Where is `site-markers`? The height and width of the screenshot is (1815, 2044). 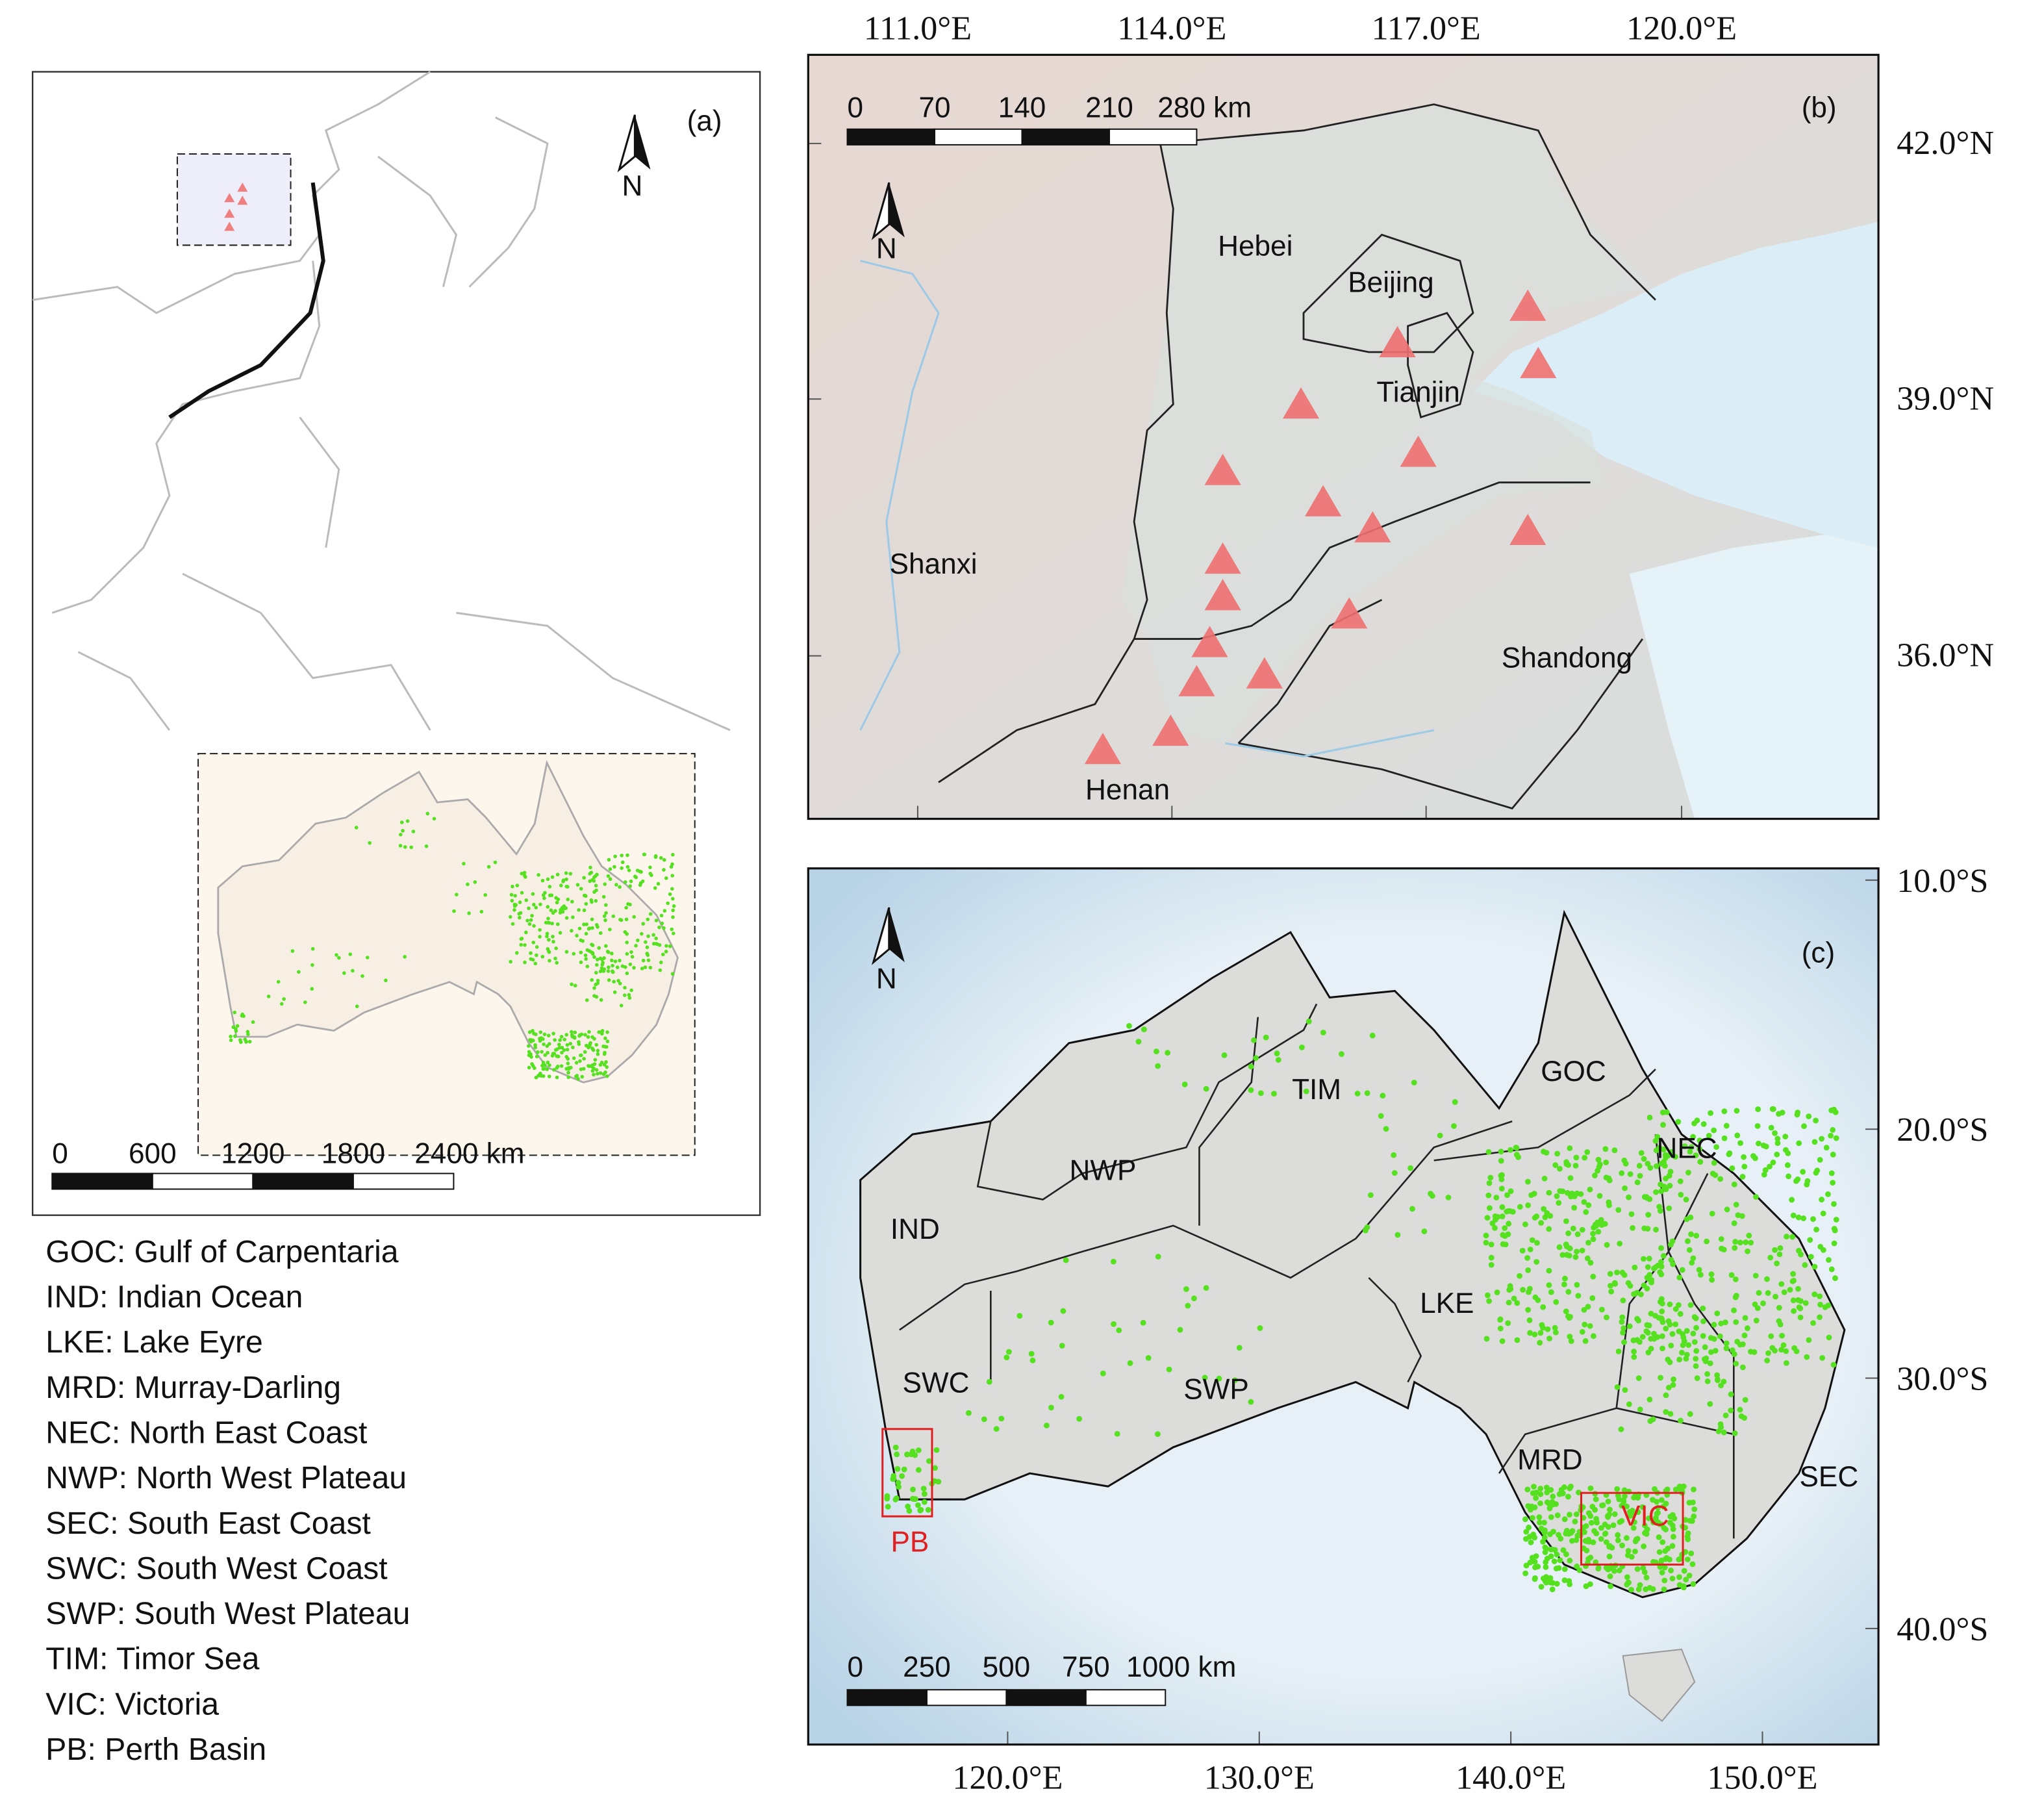 site-markers is located at coordinates (1320, 527).